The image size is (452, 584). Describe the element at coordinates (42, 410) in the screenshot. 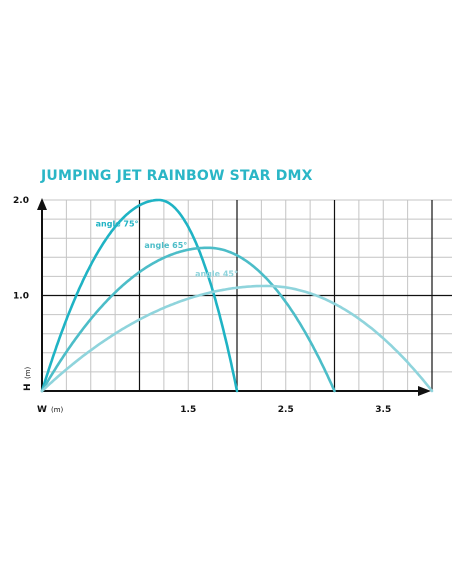

I see `x-axis-label: W` at that location.